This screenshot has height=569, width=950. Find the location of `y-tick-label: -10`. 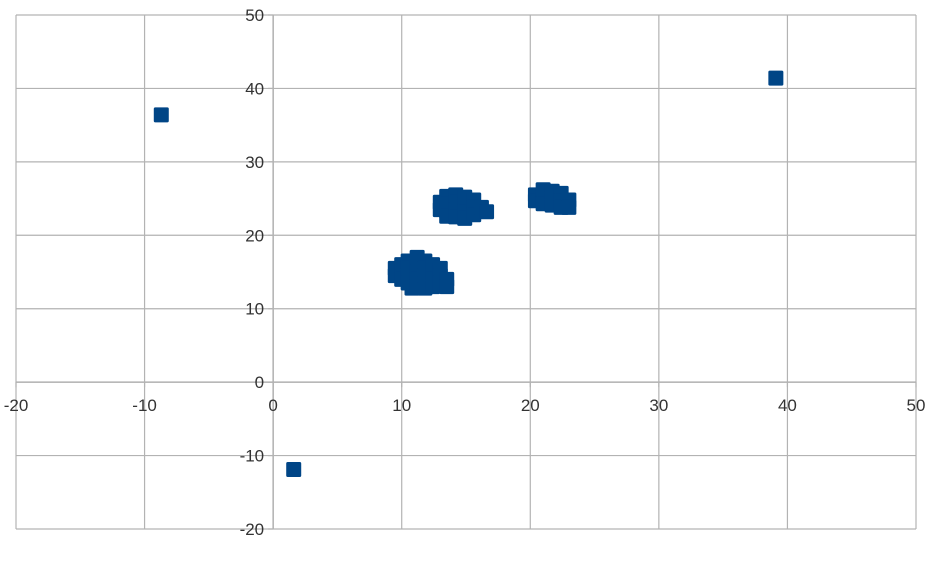

y-tick-label: -10 is located at coordinates (252, 456).